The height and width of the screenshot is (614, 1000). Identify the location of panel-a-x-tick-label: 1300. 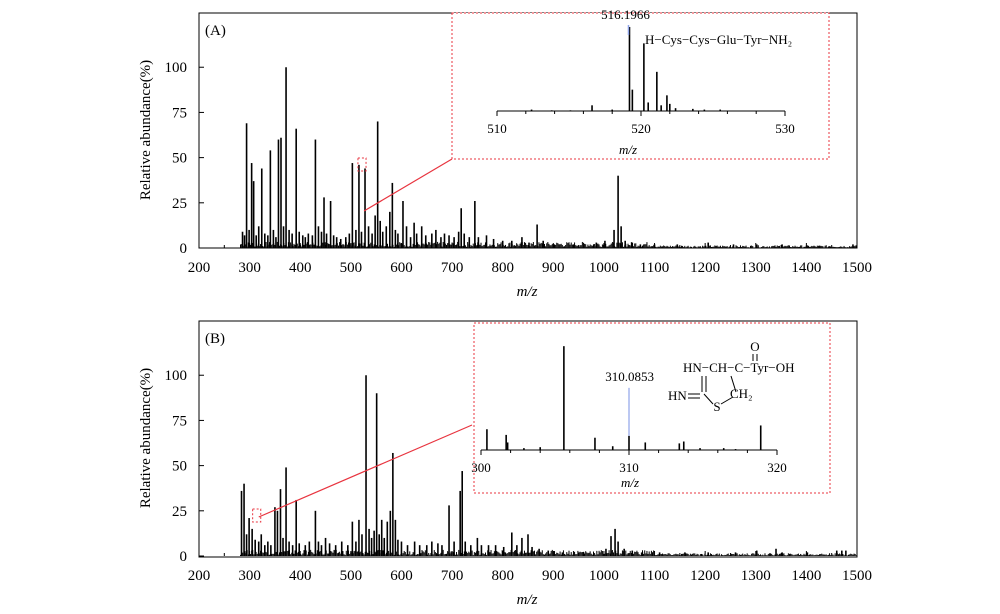
(756, 268).